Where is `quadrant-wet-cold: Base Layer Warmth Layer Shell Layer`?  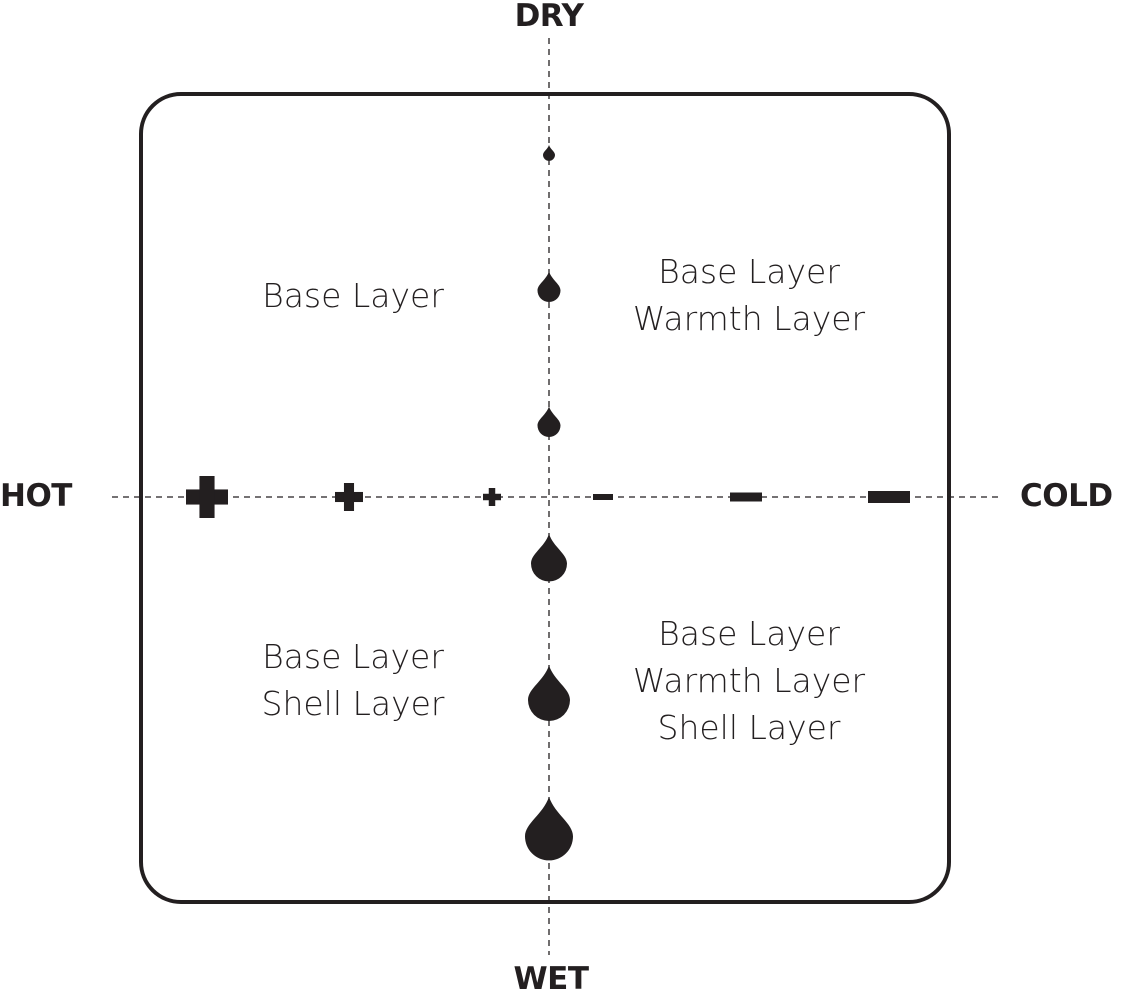
quadrant-wet-cold: Base Layer Warmth Layer Shell Layer is located at coordinates (749, 680).